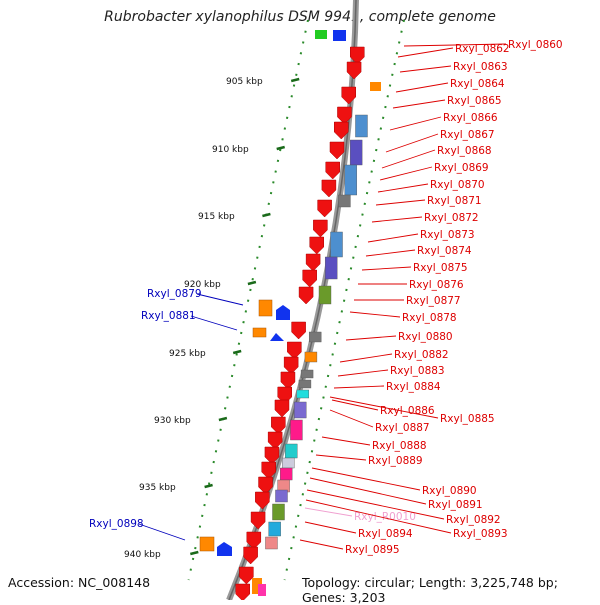 The width and height of the screenshot is (600, 605). What do you see at coordinates (157, 488) in the screenshot?
I see `kbp-label: 935 kbp` at bounding box center [157, 488].